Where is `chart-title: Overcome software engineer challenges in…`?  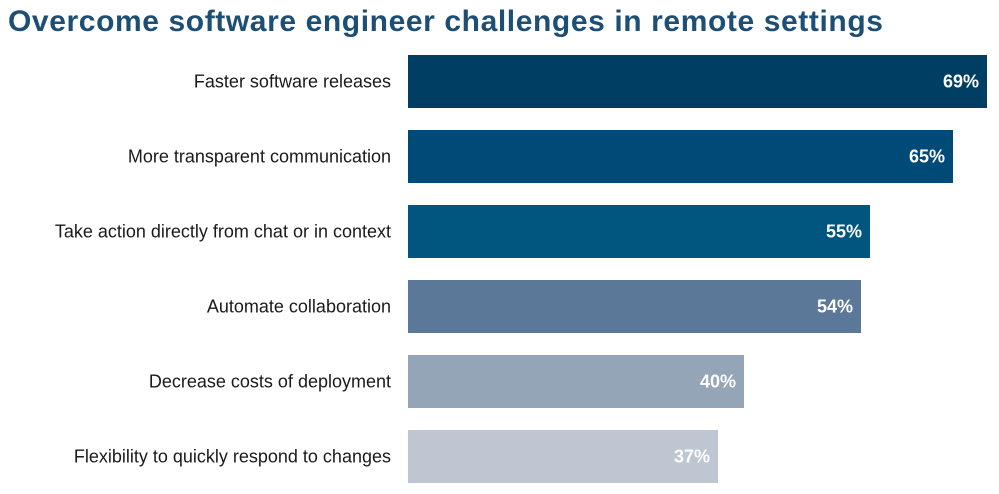
chart-title: Overcome software engineer challenges in… is located at coordinates (446, 21).